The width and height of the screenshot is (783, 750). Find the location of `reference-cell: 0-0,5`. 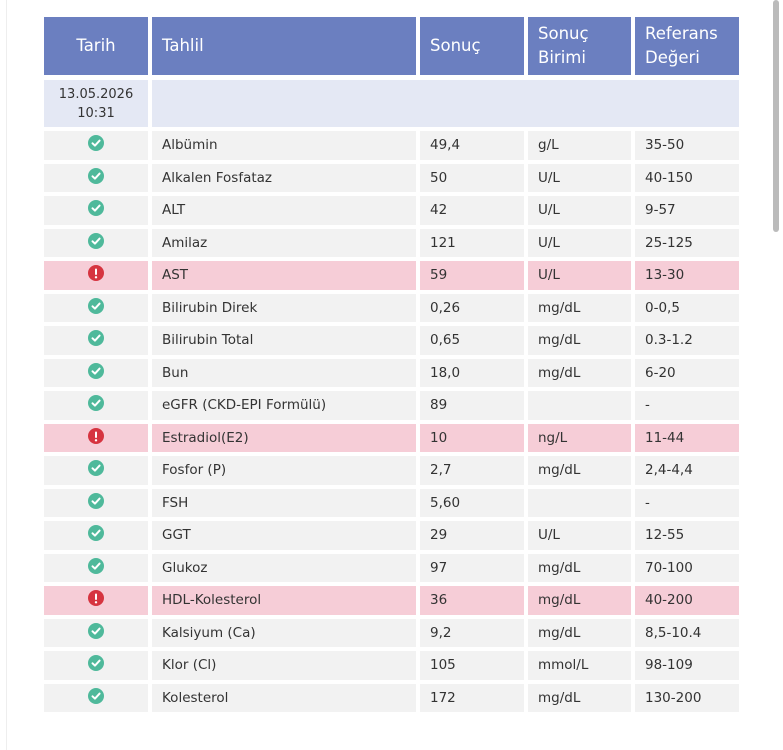

reference-cell: 0-0,5 is located at coordinates (687, 307).